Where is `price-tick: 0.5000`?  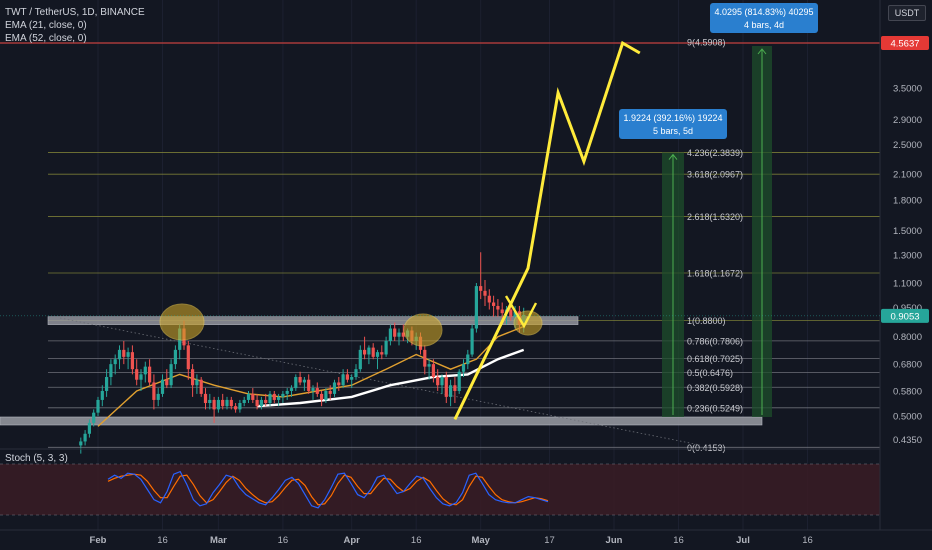 price-tick: 0.5000 is located at coordinates (907, 417).